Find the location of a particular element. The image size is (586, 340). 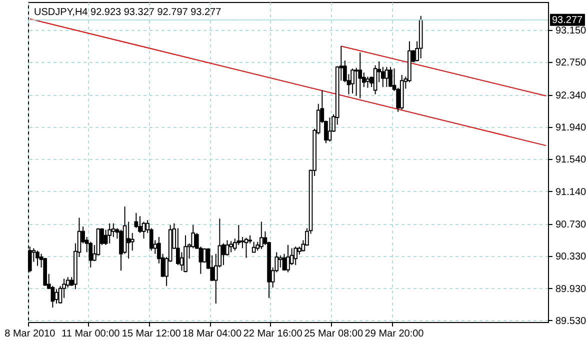

y-tick-label: 91.140 is located at coordinates (571, 192).